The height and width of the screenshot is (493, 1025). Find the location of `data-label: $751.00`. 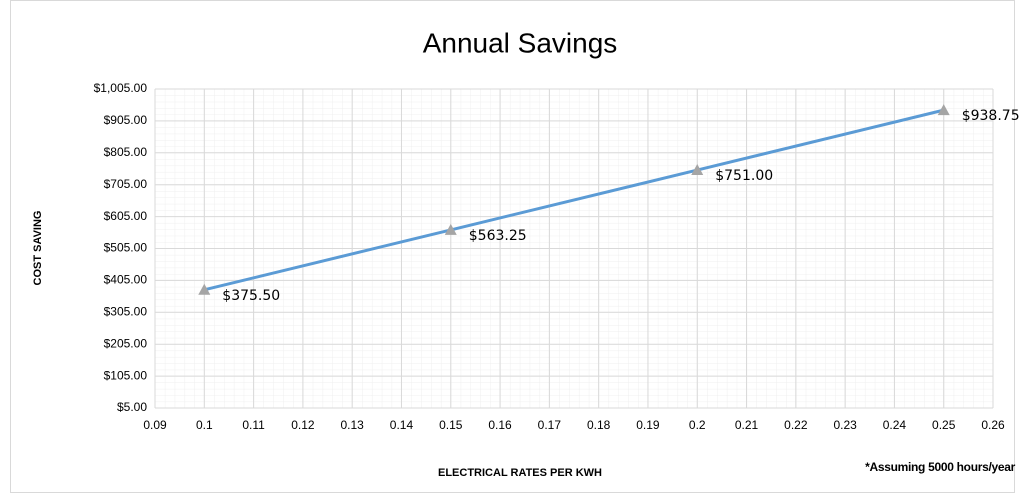

data-label: $751.00 is located at coordinates (744, 176).